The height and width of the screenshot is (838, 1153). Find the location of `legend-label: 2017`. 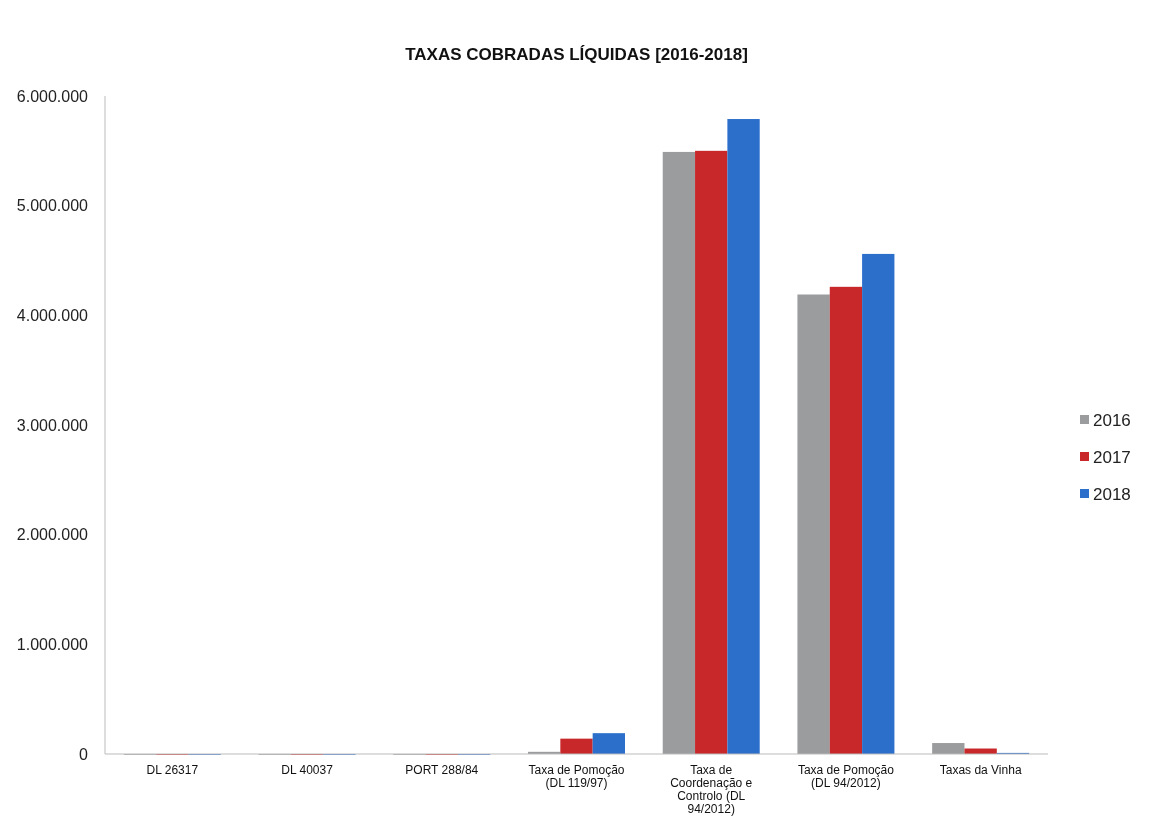

legend-label: 2017 is located at coordinates (1112, 457).